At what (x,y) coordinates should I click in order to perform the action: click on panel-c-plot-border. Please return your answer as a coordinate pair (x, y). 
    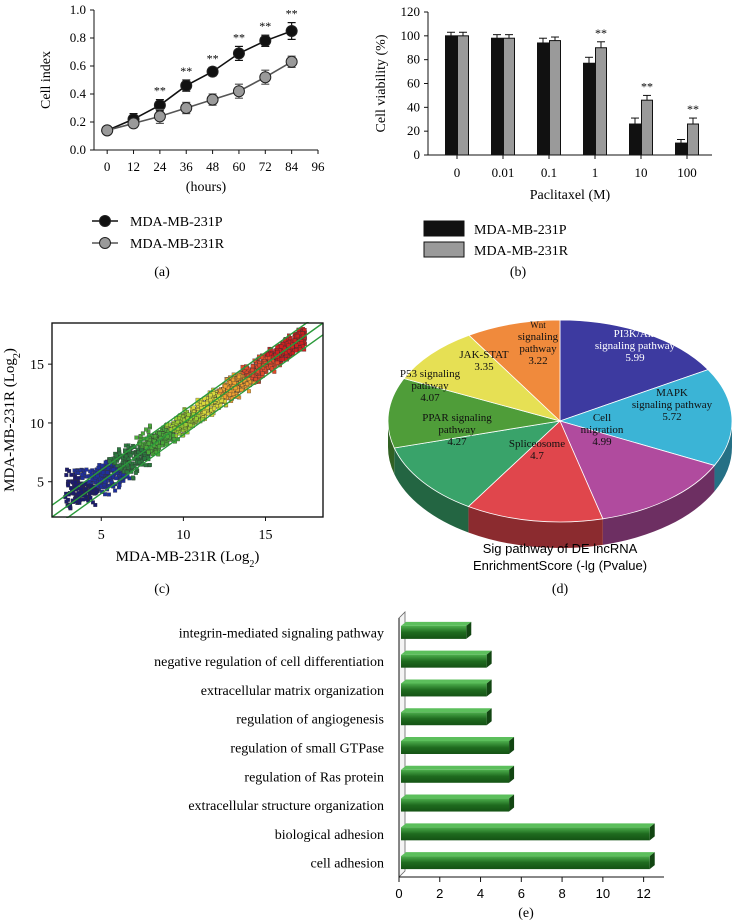
    Looking at the image, I should click on (187, 420).